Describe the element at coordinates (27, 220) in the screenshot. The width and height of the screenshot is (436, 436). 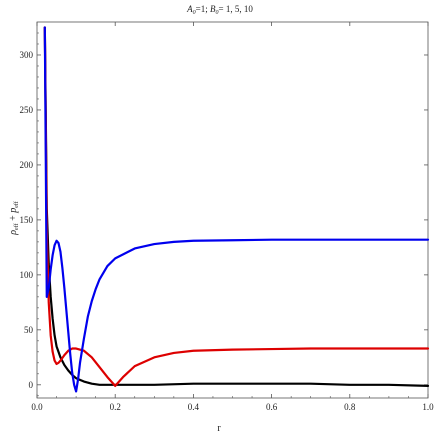
I see `y-tick-label: 150` at that location.